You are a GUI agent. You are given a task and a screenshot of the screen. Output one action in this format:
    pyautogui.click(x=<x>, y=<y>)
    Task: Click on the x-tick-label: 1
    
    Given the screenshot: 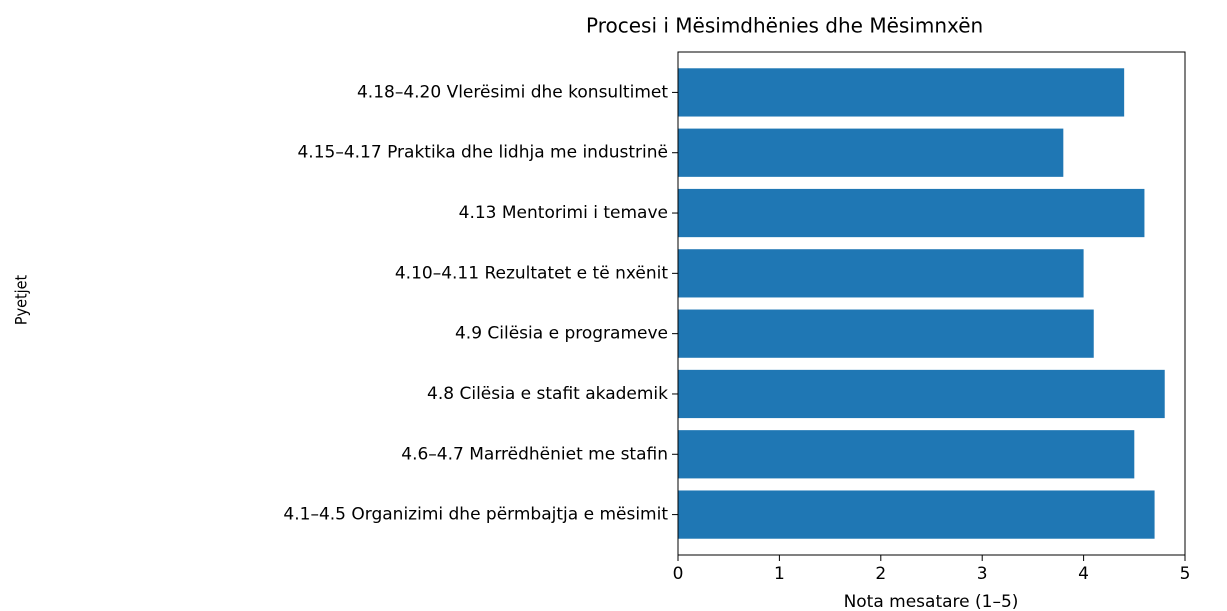 What is the action you would take?
    pyautogui.click(x=779, y=574)
    